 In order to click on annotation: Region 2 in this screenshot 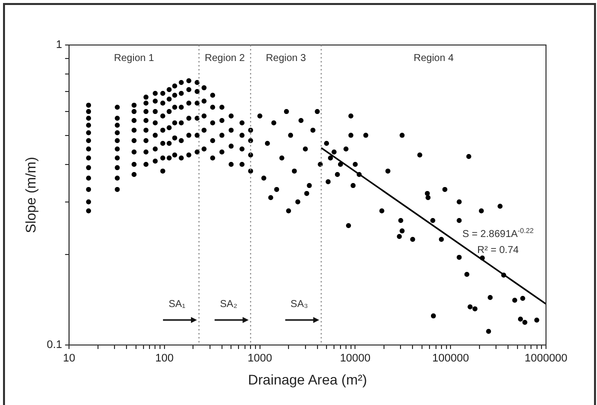, I will do `click(225, 58)`.